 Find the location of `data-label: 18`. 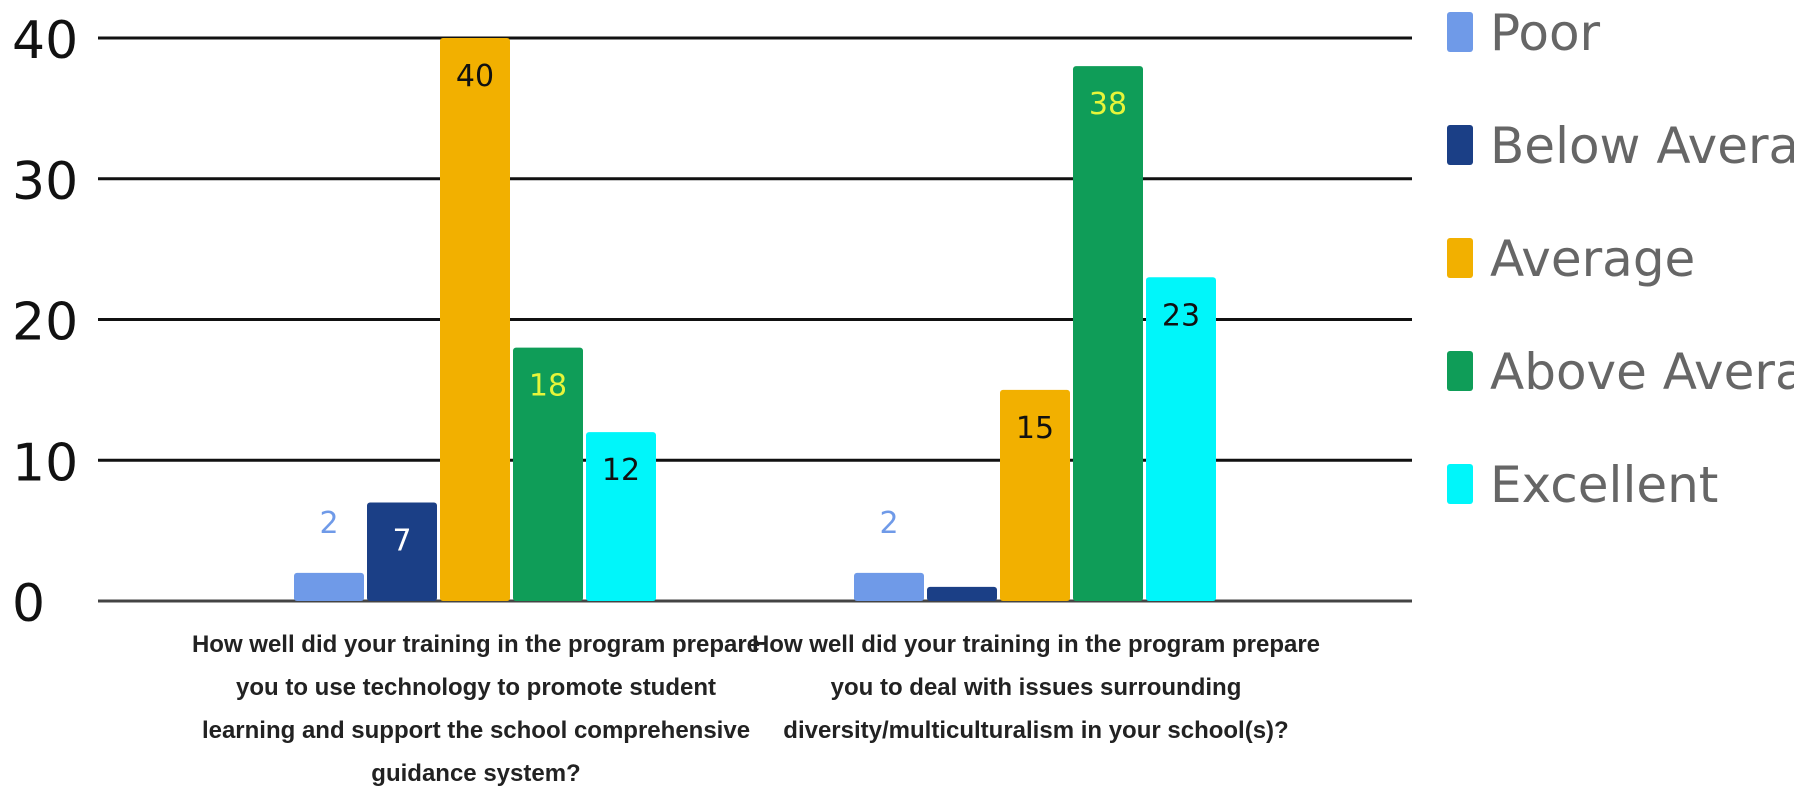

data-label: 18 is located at coordinates (548, 386).